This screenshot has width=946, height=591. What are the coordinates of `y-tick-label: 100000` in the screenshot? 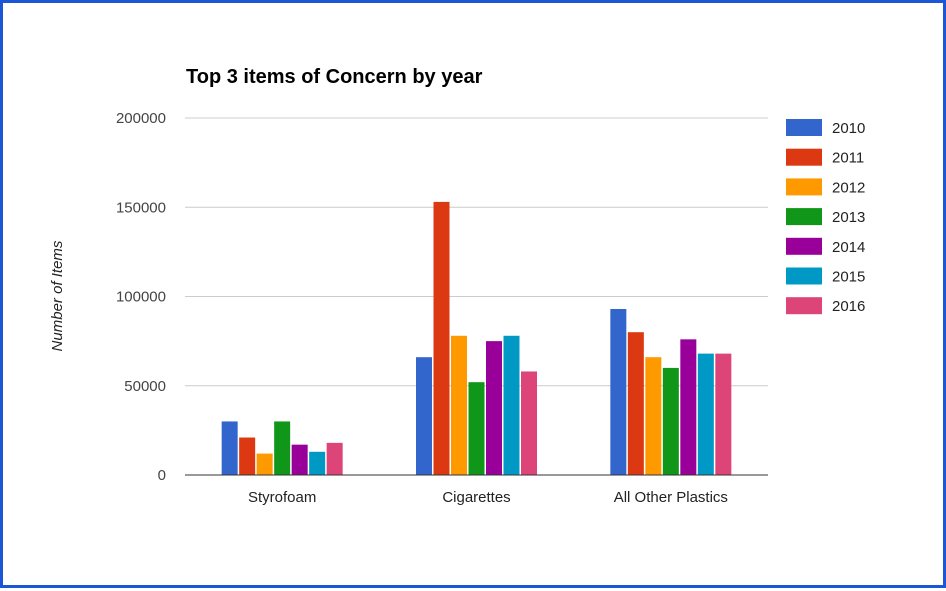 It's located at (141, 297).